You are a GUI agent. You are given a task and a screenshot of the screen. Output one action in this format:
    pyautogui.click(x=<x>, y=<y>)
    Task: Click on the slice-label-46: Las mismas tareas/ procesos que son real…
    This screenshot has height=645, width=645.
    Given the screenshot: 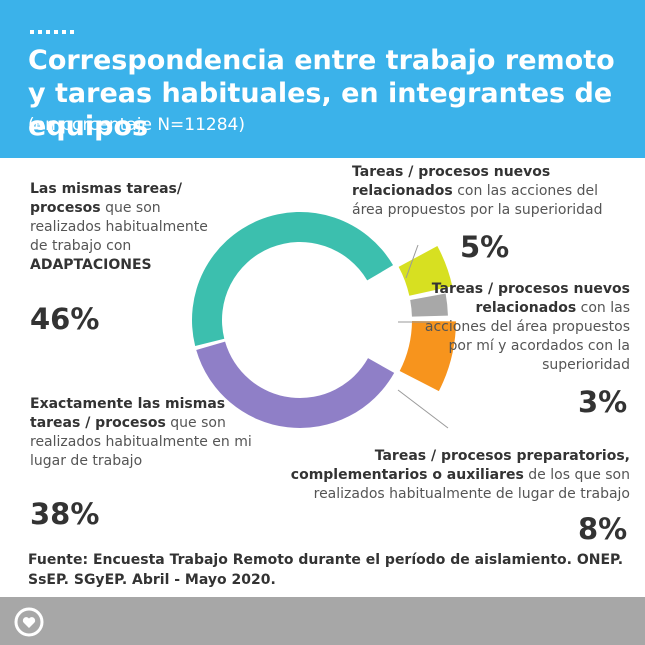 What is the action you would take?
    pyautogui.click(x=120, y=227)
    